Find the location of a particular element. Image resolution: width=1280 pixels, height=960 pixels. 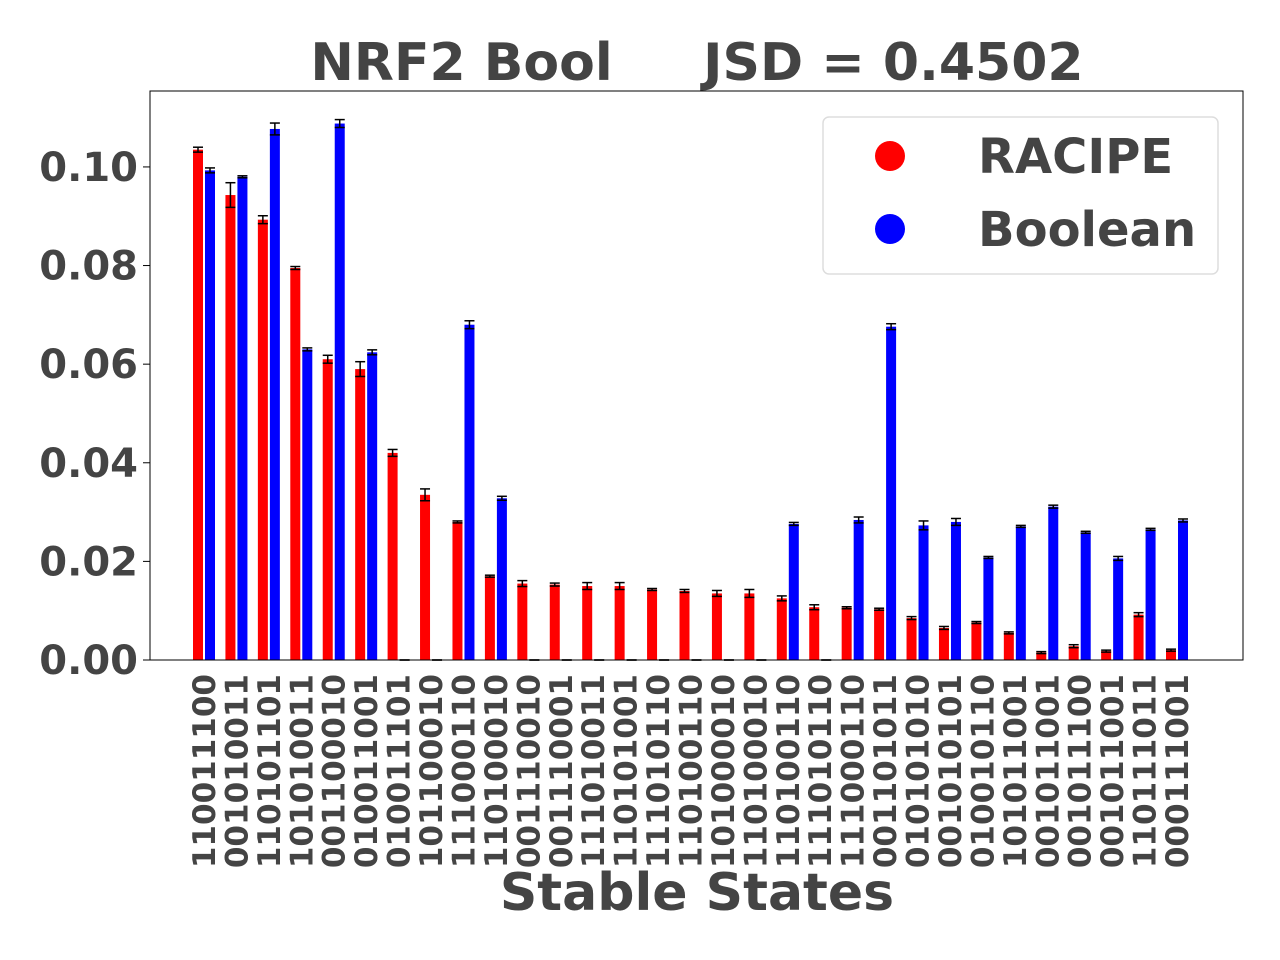

x-tick-label: 110100010 is located at coordinates (497, 771).